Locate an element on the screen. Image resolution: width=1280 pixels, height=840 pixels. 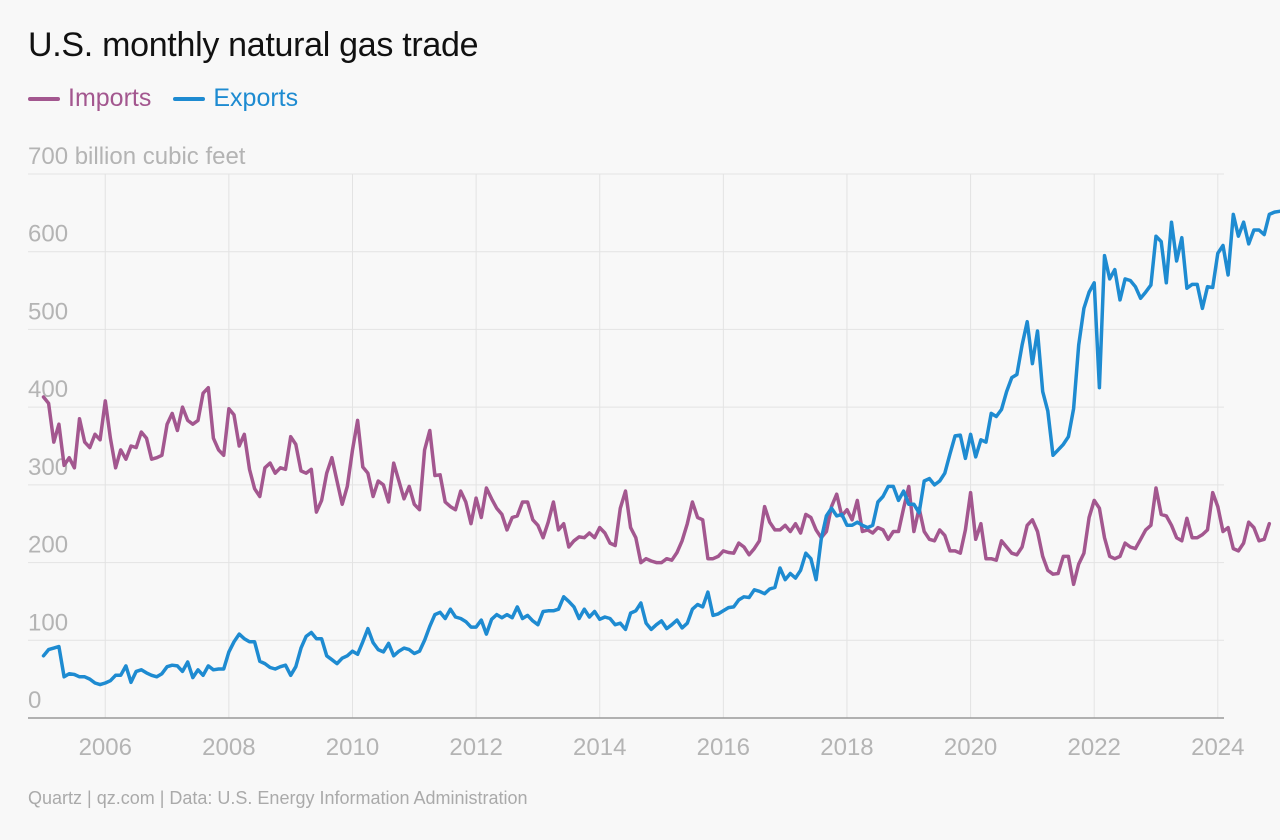
x-tick-label: 2014 is located at coordinates (599, 747).